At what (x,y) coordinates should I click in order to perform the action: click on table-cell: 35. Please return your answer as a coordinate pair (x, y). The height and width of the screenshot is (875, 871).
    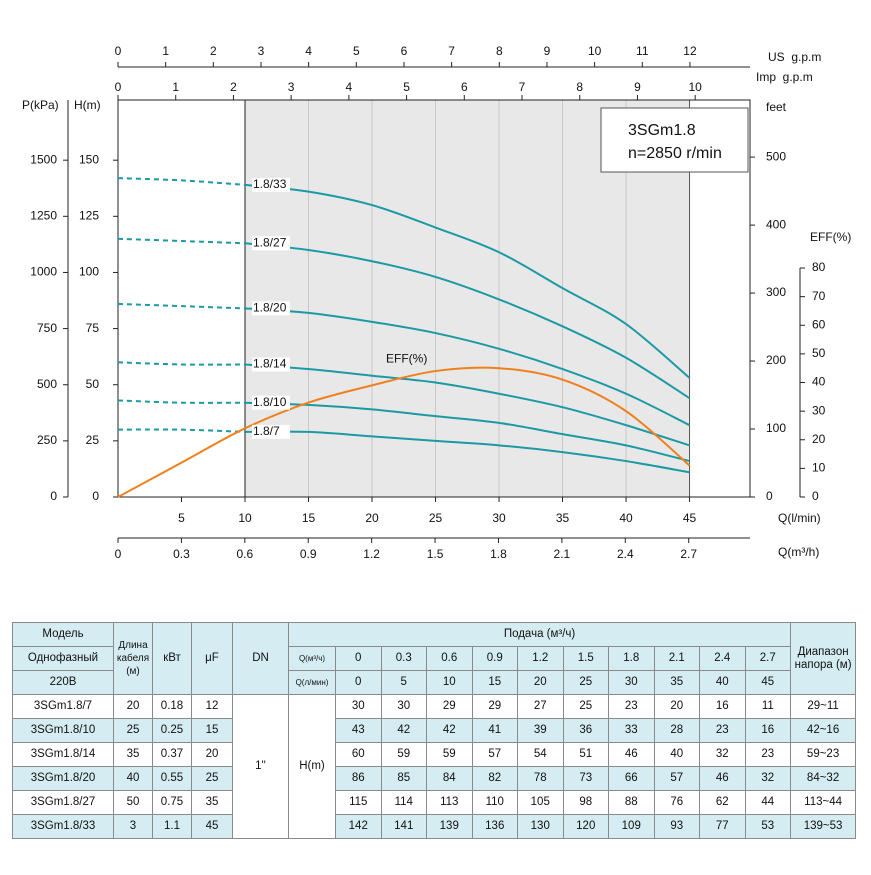
    Looking at the image, I should click on (212, 802).